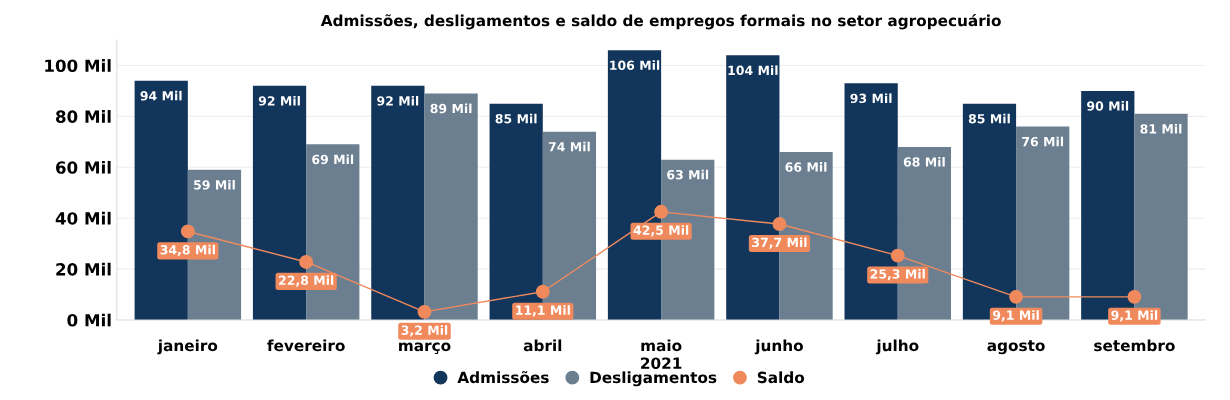  I want to click on data-label: 89 Mil, so click(451, 108).